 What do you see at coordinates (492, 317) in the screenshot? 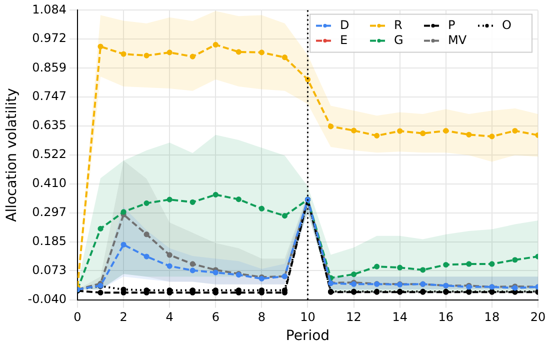
I see `x-tick-label: 18` at bounding box center [492, 317].